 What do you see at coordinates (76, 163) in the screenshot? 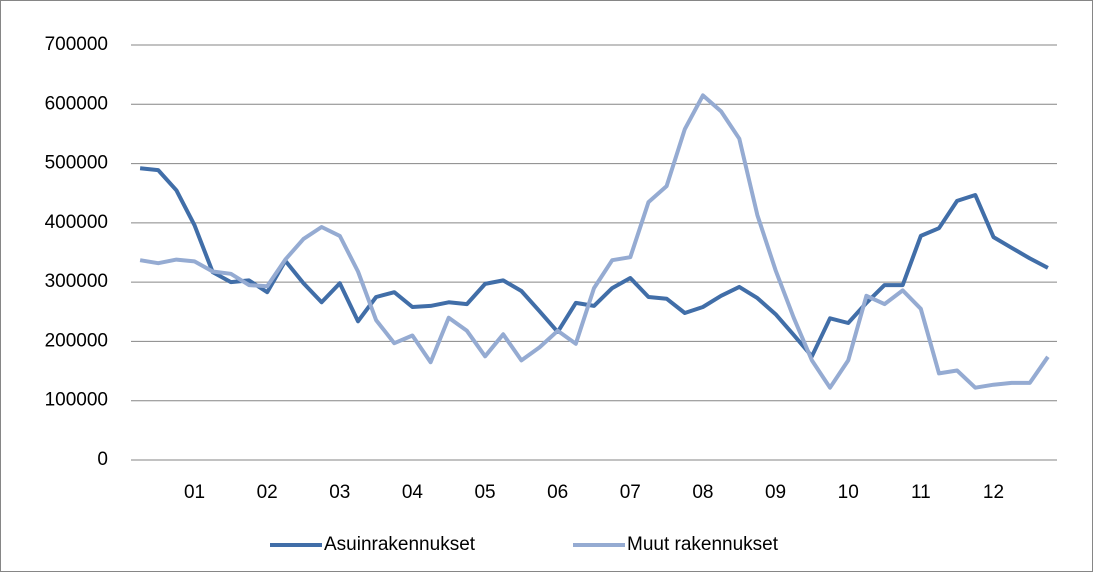
I see `y-tick-label: 500000` at bounding box center [76, 163].